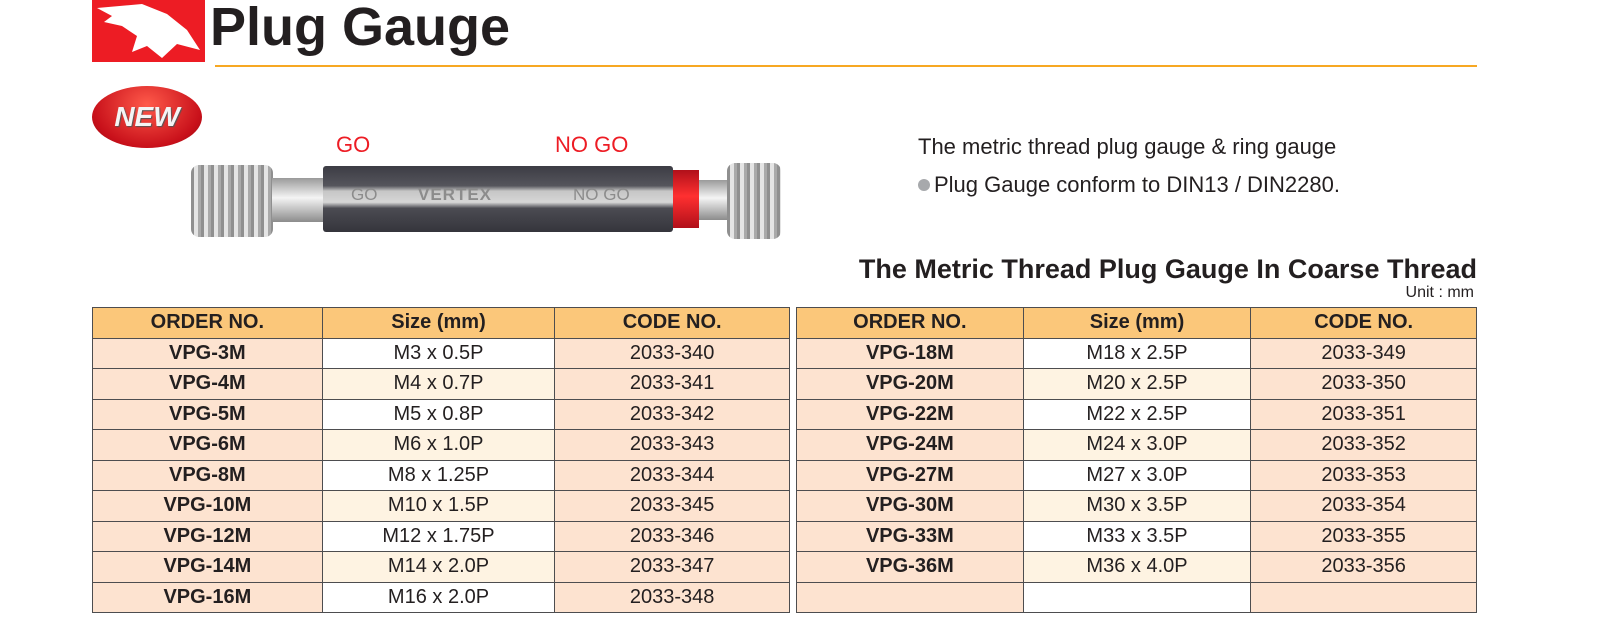 The image size is (1600, 636). Describe the element at coordinates (207, 597) in the screenshot. I see `order-no-cell: VPG-16M` at that location.